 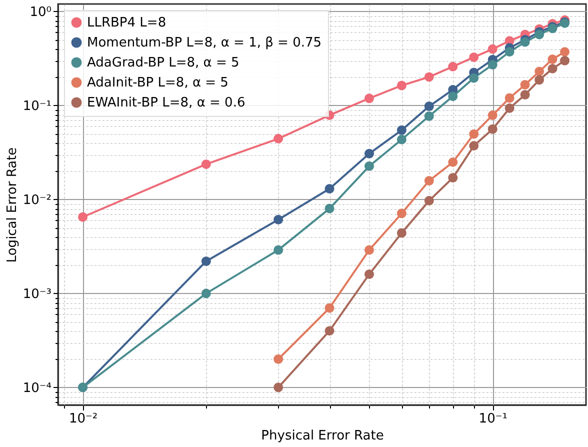 I want to click on legend-label: AdaGrad-BP L=8, α = 5, so click(x=163, y=63).